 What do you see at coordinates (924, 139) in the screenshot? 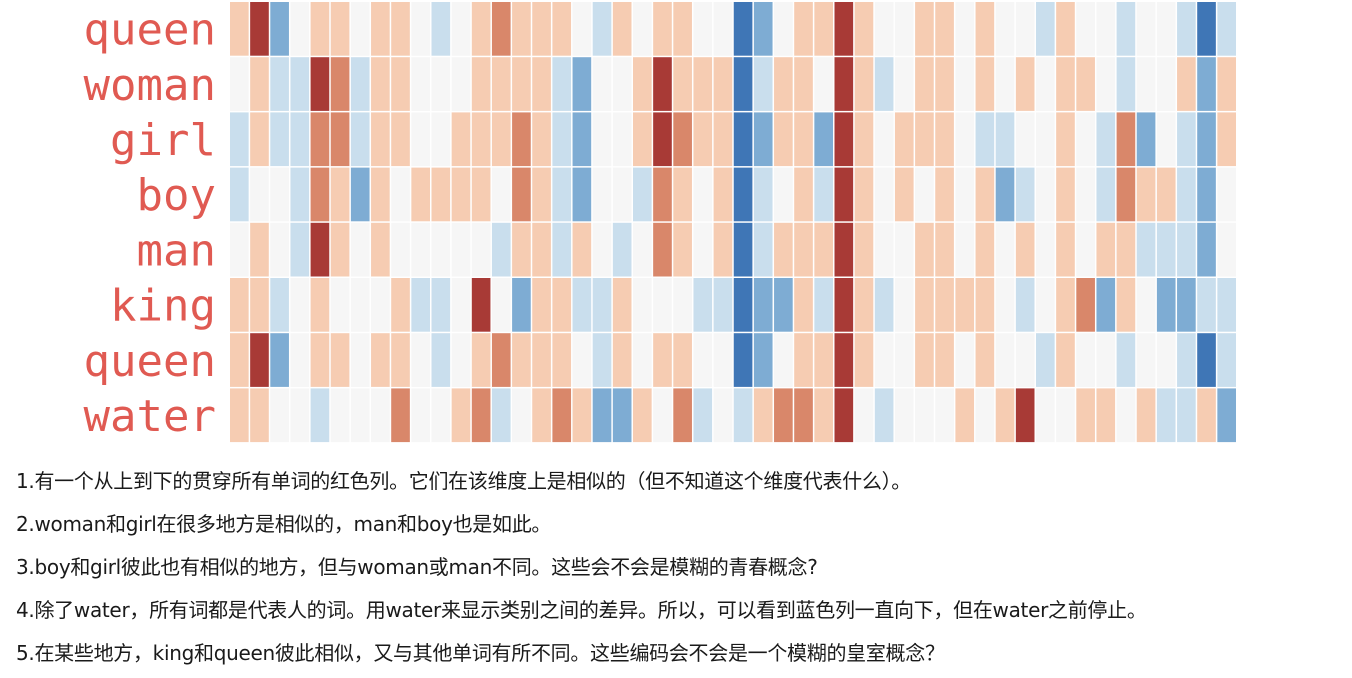
I see `cell-r2-c34` at bounding box center [924, 139].